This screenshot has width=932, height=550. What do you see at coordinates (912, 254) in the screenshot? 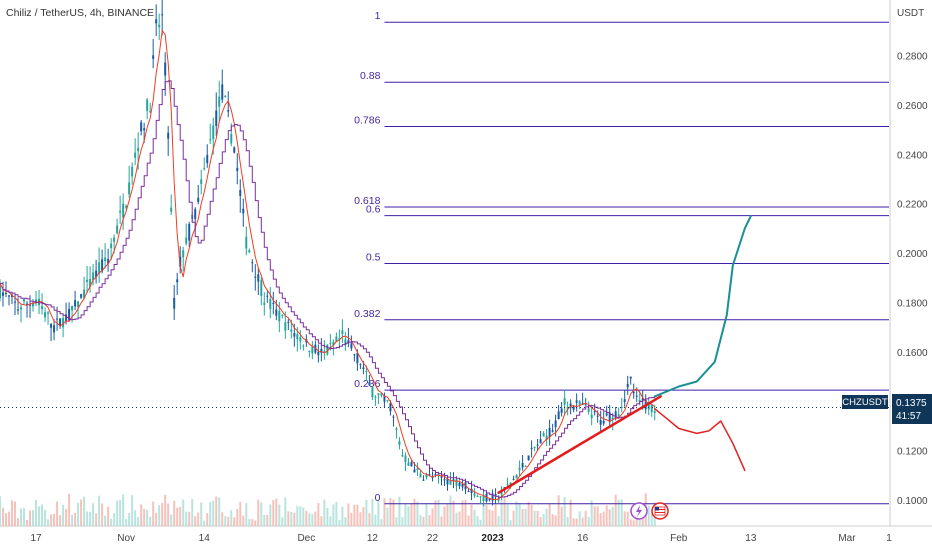
I see `price-tick-label: 0.2000` at bounding box center [912, 254].